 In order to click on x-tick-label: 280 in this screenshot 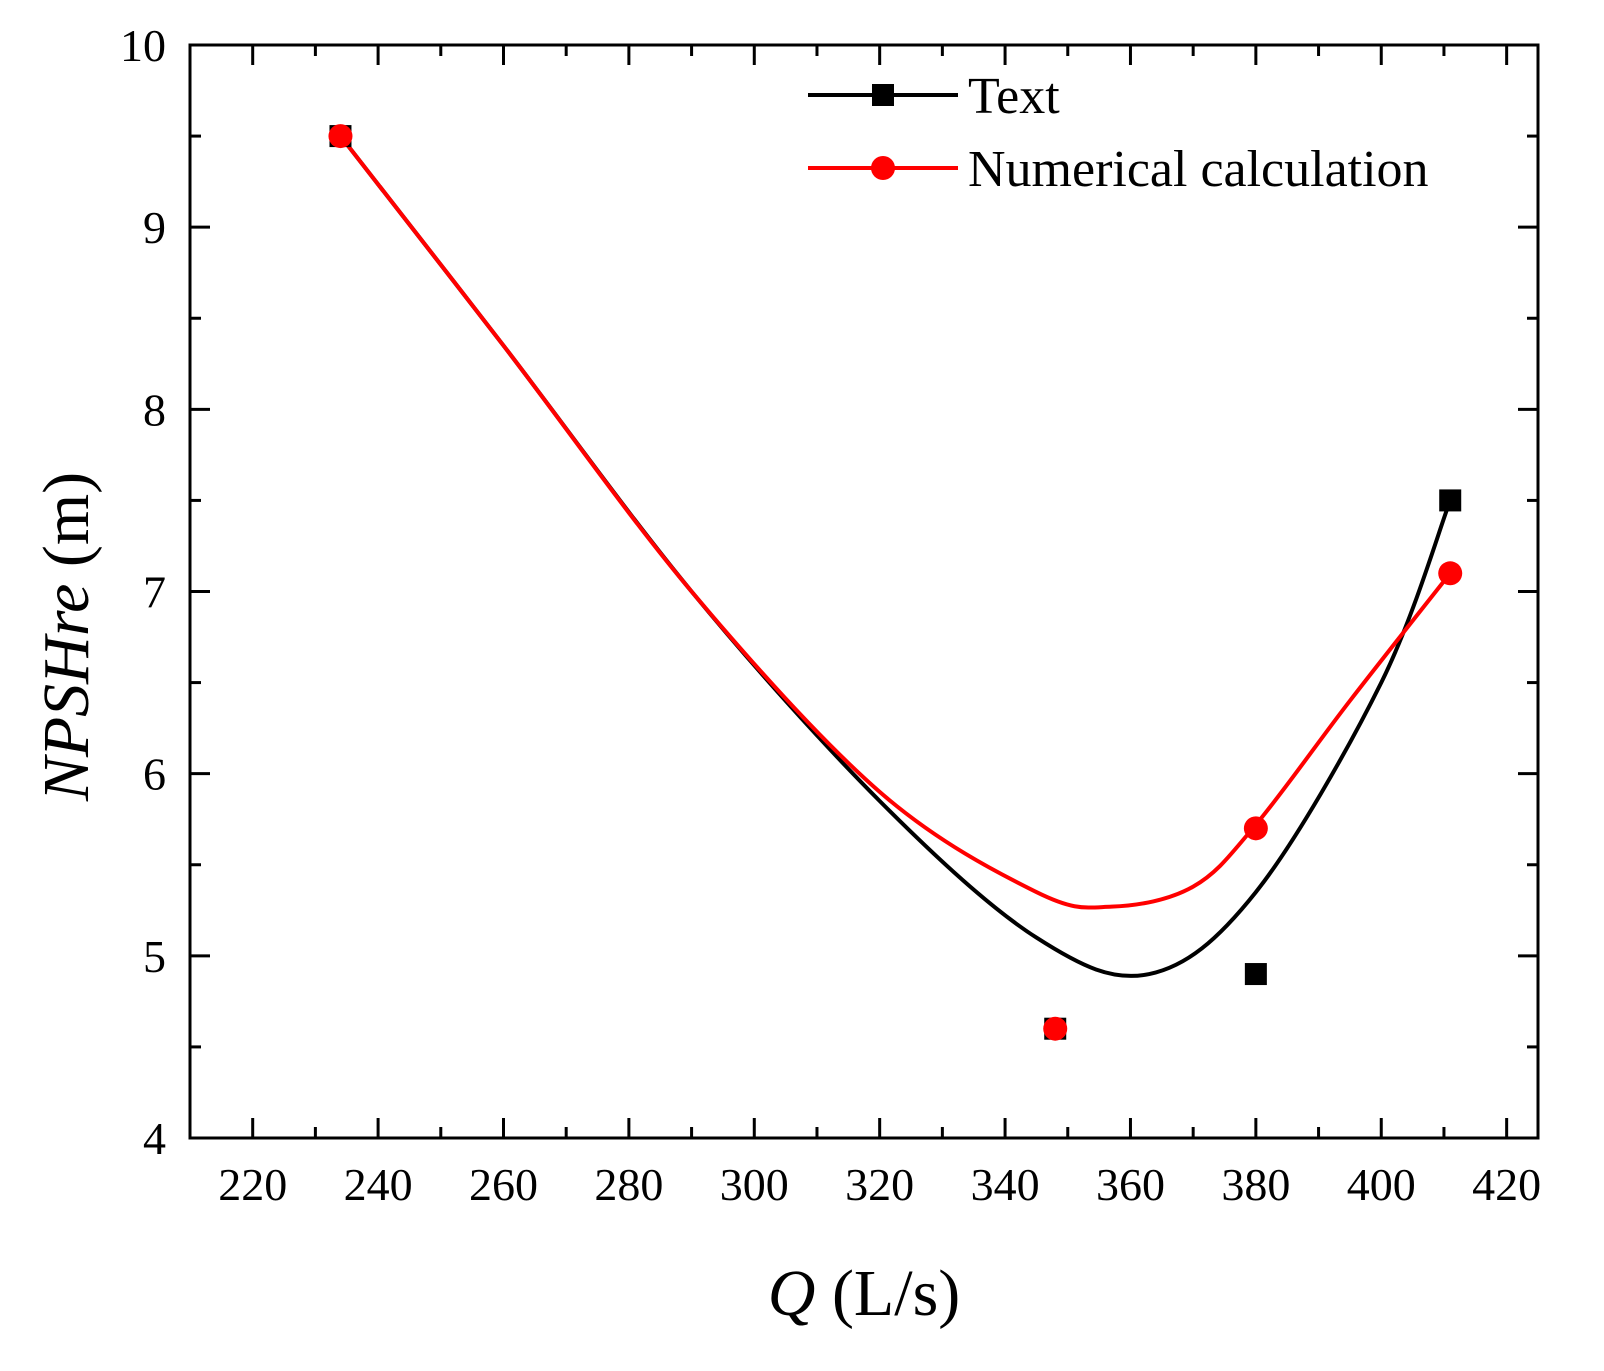, I will do `click(628, 1184)`.